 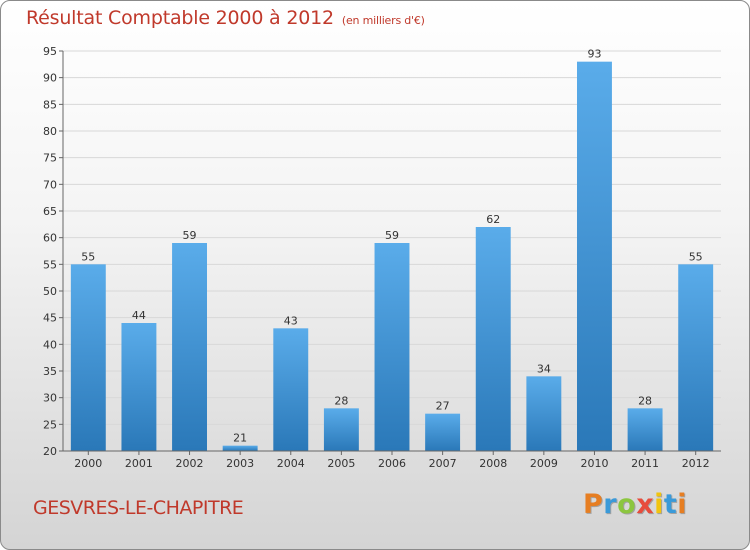 What do you see at coordinates (50, 158) in the screenshot?
I see `y-tick-label: 75` at bounding box center [50, 158].